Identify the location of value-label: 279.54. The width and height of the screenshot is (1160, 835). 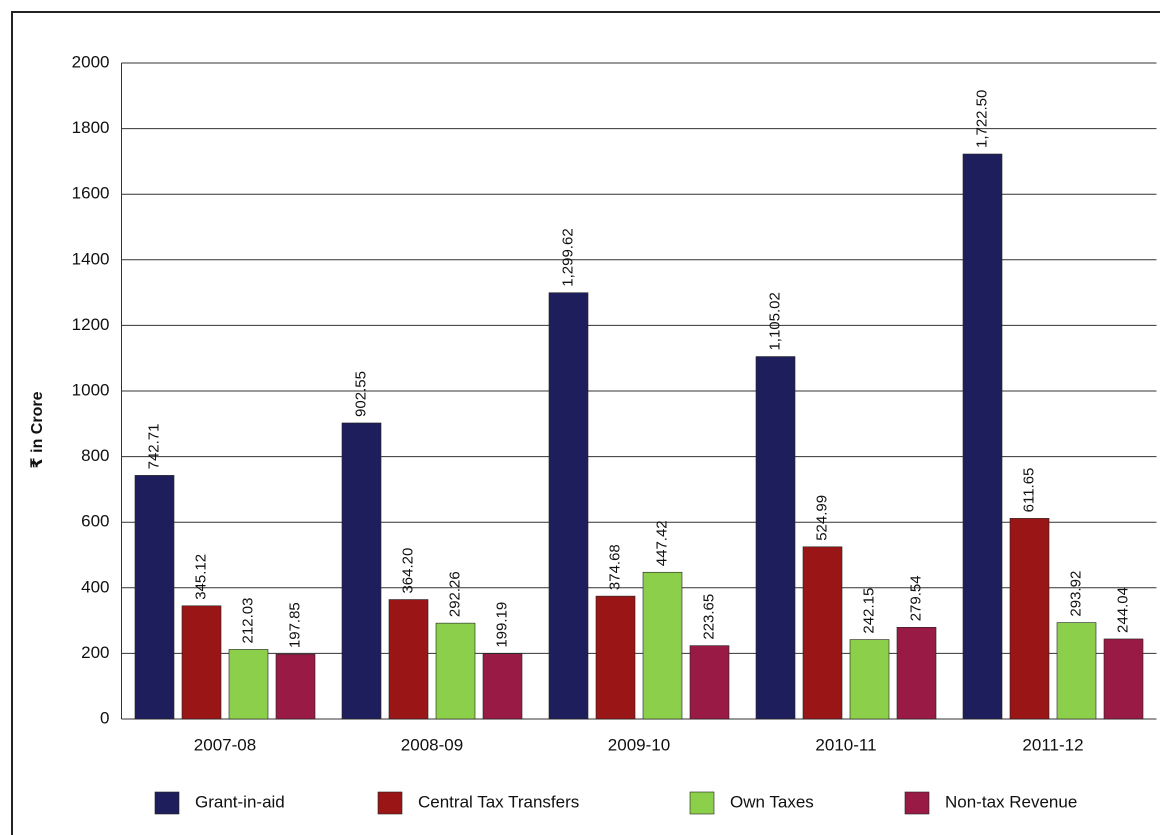
(915, 598).